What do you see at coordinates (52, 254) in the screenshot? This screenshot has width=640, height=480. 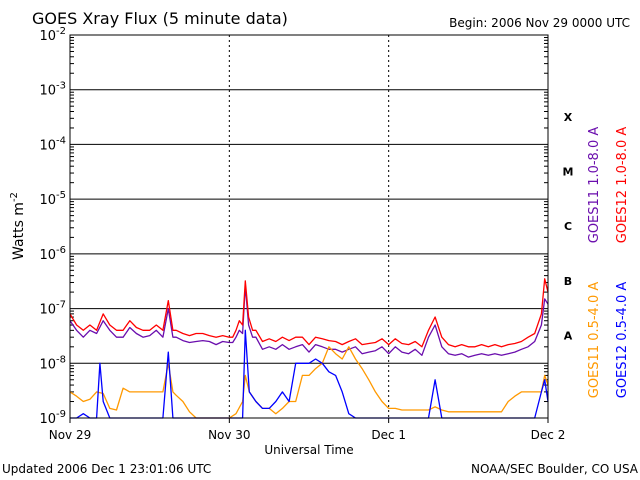 I see `y-tick-label: 10⁻⁶` at bounding box center [52, 254].